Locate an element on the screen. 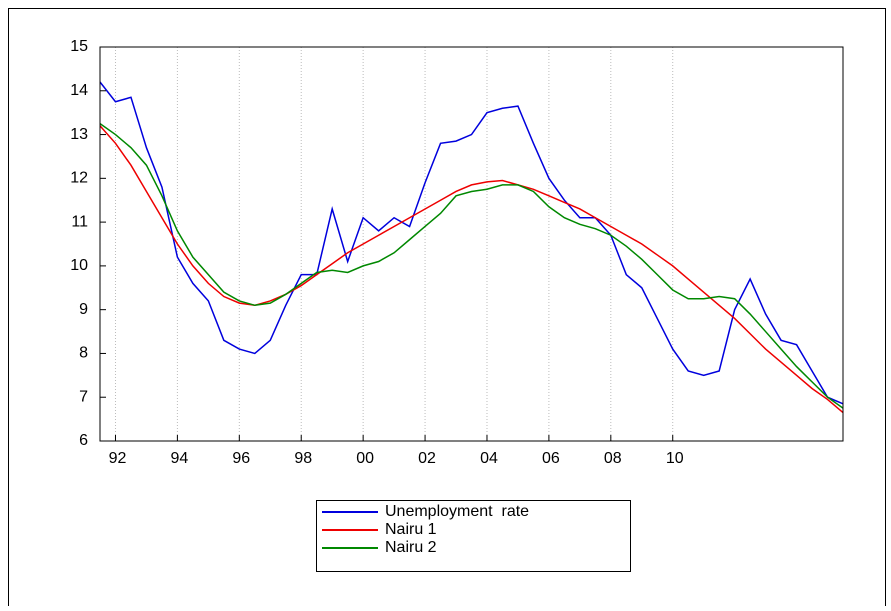 The height and width of the screenshot is (611, 891). x-tick-label: 96 is located at coordinates (241, 458).